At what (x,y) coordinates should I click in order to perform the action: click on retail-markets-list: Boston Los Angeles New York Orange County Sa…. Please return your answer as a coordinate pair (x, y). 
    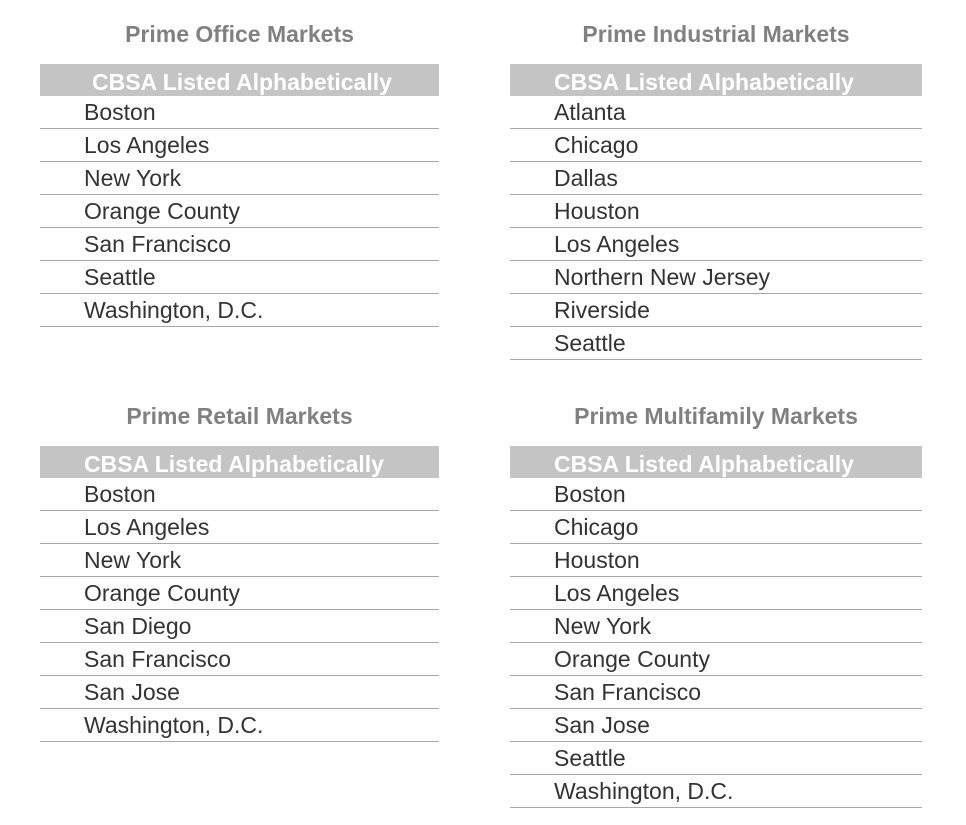
    Looking at the image, I should click on (239, 610).